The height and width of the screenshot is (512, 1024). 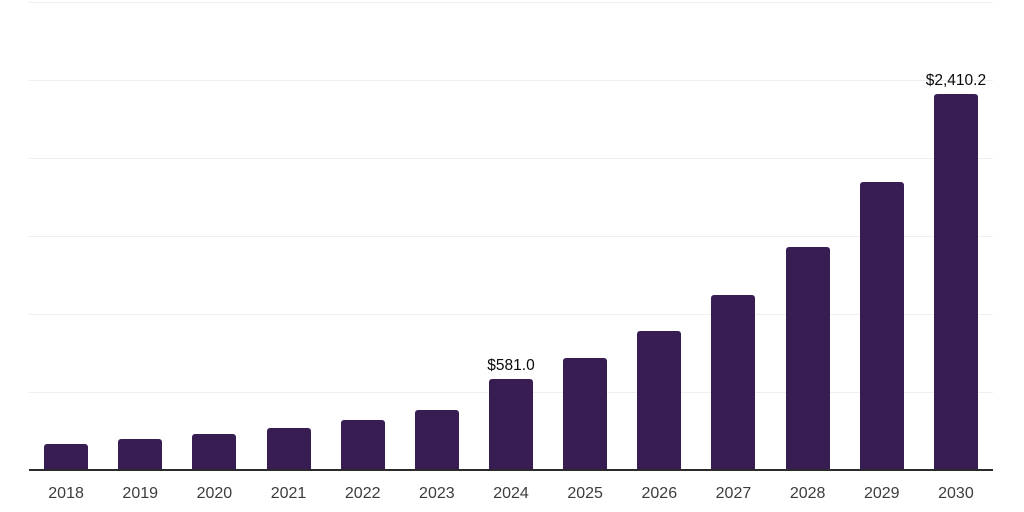 What do you see at coordinates (511, 424) in the screenshot?
I see `bar-2024` at bounding box center [511, 424].